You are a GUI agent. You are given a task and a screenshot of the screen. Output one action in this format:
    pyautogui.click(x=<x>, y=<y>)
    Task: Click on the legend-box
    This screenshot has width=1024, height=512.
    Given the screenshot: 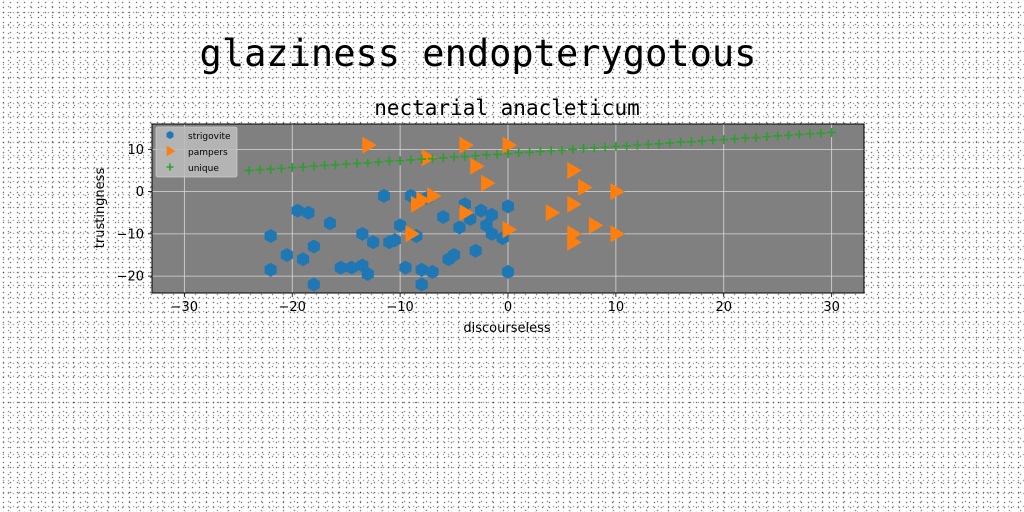 What is the action you would take?
    pyautogui.click(x=196, y=152)
    